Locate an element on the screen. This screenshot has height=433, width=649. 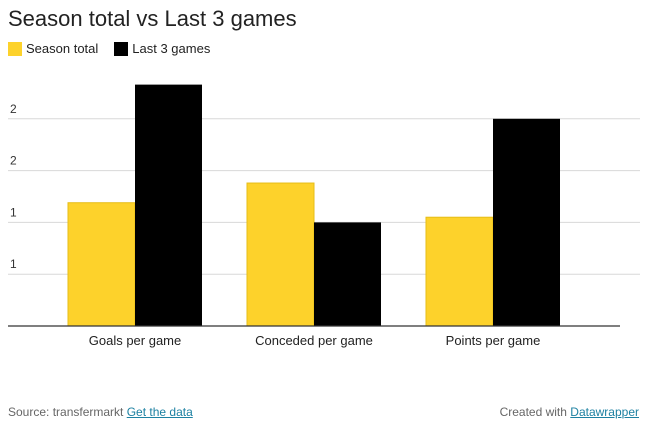
legend-swatch-season-total is located at coordinates (15, 48).